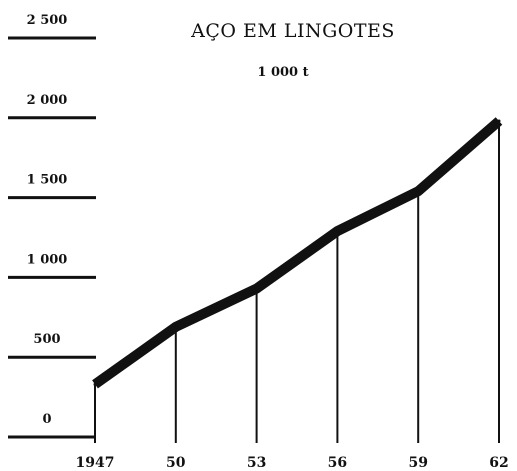 The height and width of the screenshot is (471, 517). Describe the element at coordinates (47, 180) in the screenshot. I see `y-tick-label: 1 500` at that location.